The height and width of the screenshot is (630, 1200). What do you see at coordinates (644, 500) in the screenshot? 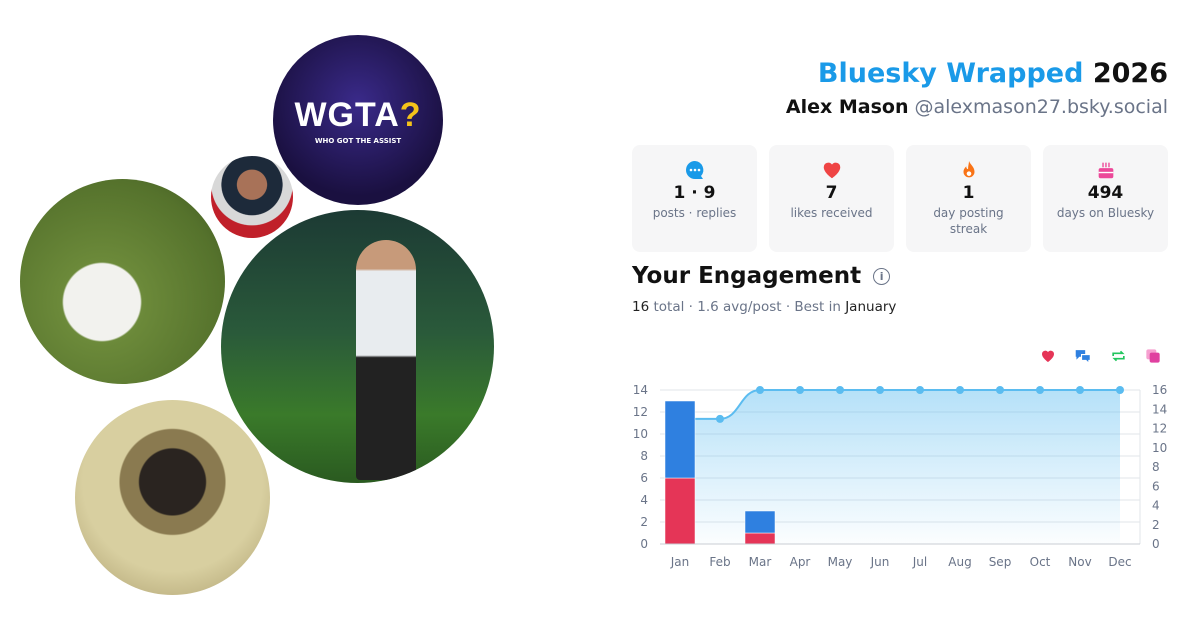
I see `y-tick-label: 4` at bounding box center [644, 500].